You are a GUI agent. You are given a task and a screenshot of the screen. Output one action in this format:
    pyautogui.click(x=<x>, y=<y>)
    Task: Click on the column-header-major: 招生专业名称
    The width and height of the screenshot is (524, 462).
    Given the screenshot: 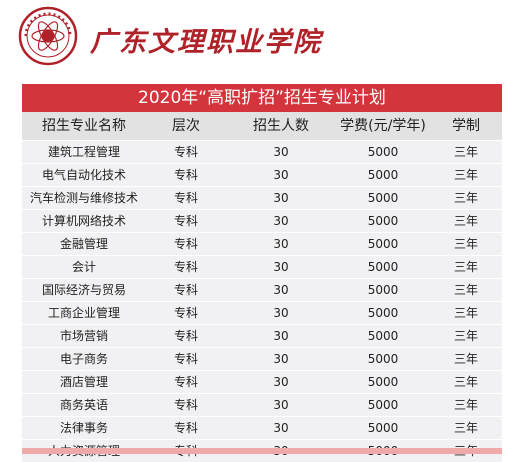 What is the action you would take?
    pyautogui.click(x=84, y=126)
    